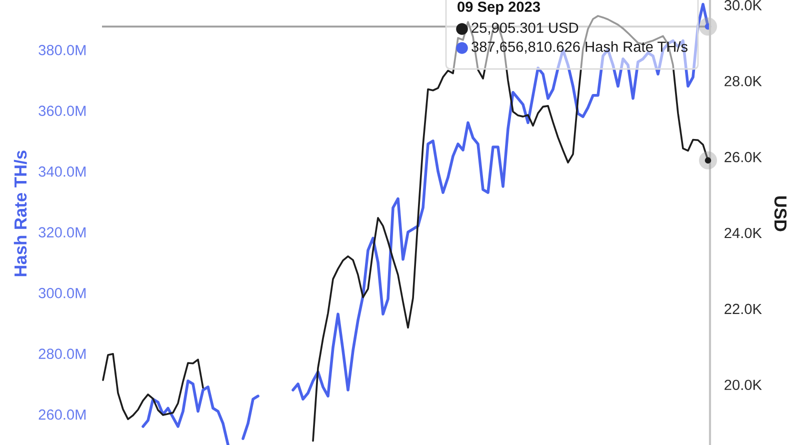 The height and width of the screenshot is (445, 800). Describe the element at coordinates (62, 50) in the screenshot. I see `y-tick-label: 380.0M` at that location.